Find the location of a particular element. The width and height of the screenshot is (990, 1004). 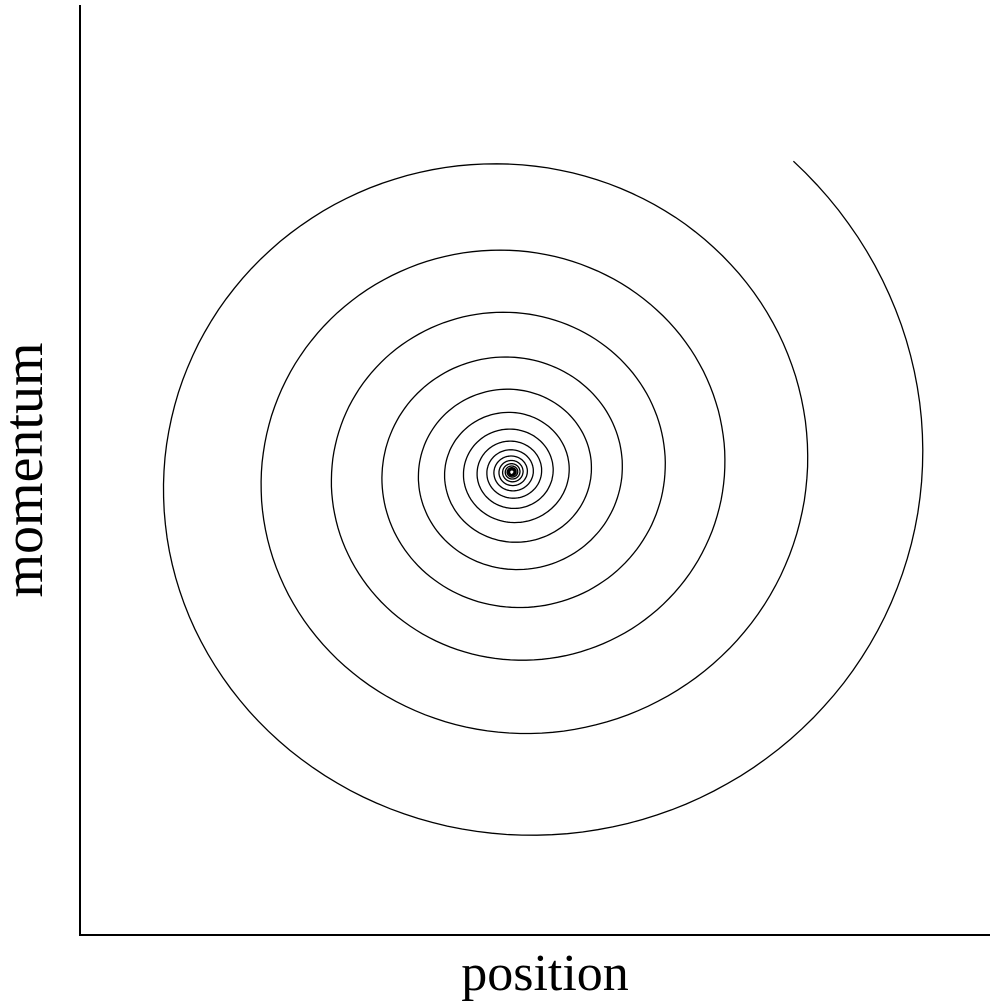

y-axis-label: momentum is located at coordinates (27, 469).